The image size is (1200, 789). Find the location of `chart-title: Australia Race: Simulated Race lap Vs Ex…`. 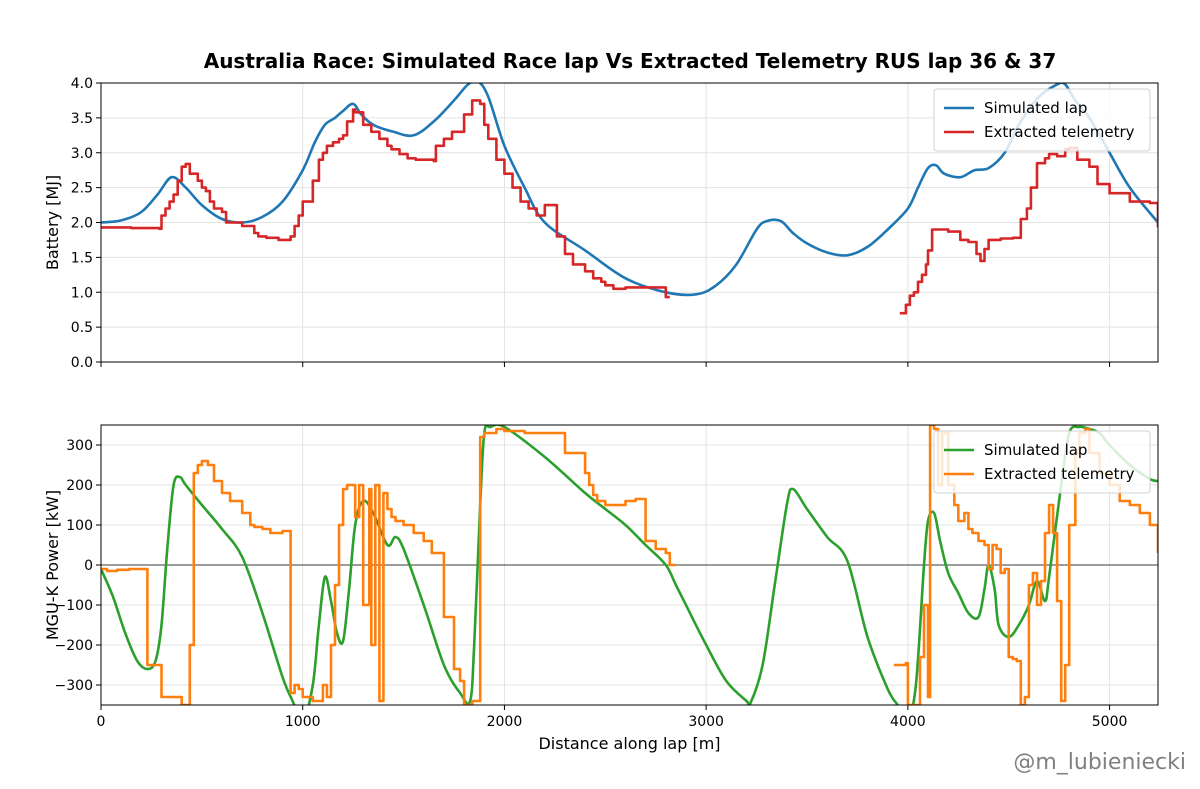

chart-title: Australia Race: Simulated Race lap Vs Ex… is located at coordinates (630, 61).